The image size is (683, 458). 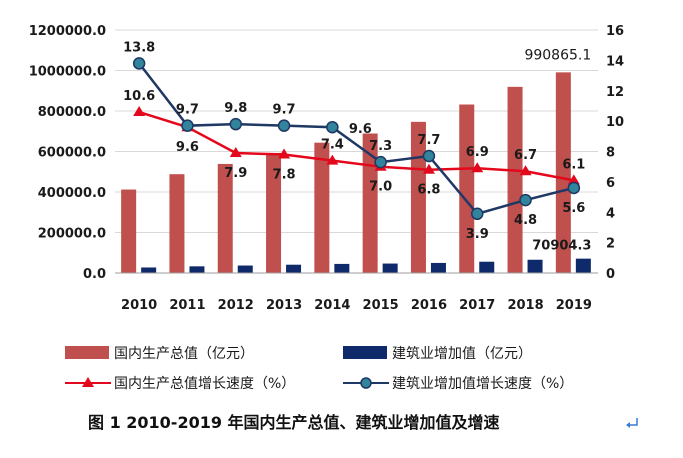 I want to click on x-axis-tick-label: 2015, so click(x=381, y=305).